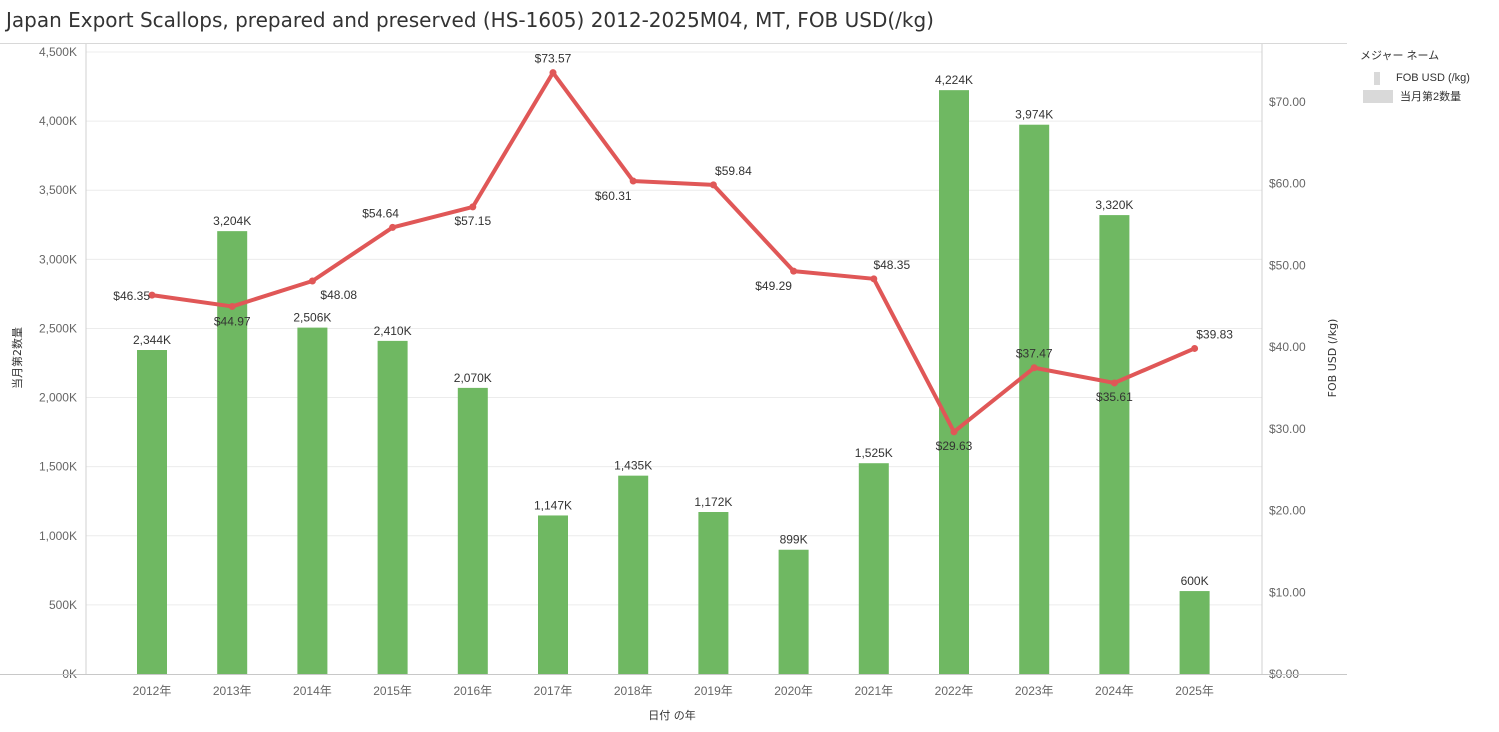 The width and height of the screenshot is (1499, 732). What do you see at coordinates (232, 221) in the screenshot?
I see `bar-data-label: 3,204K` at bounding box center [232, 221].